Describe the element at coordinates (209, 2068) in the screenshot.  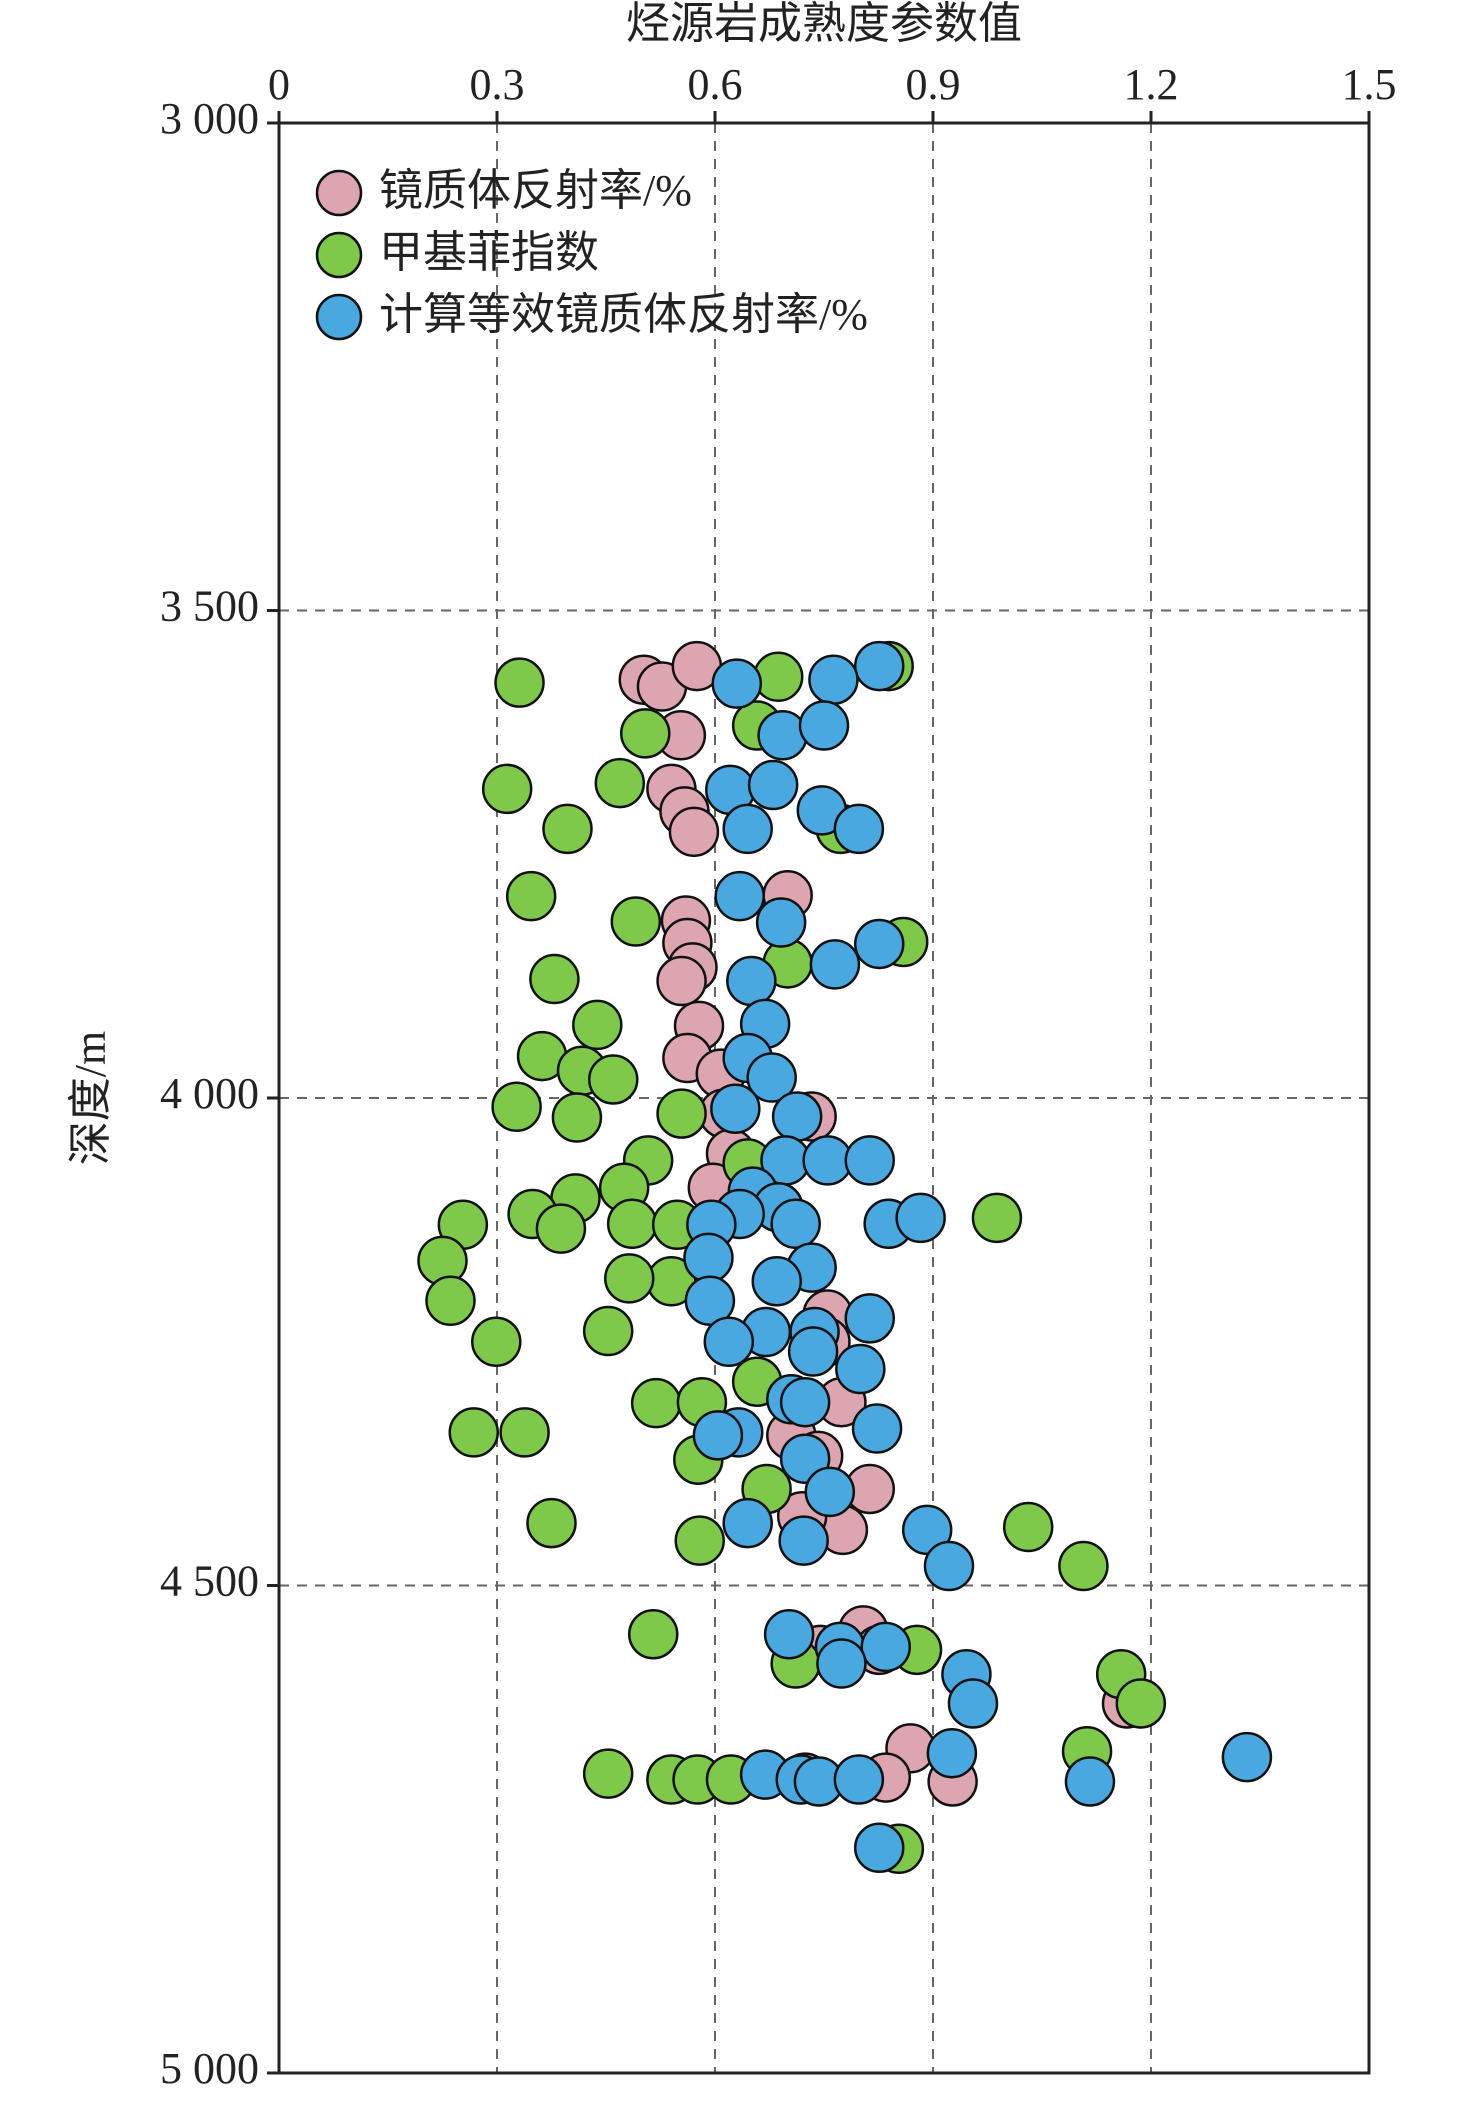
I see `y-tick-label: 5 000` at that location.